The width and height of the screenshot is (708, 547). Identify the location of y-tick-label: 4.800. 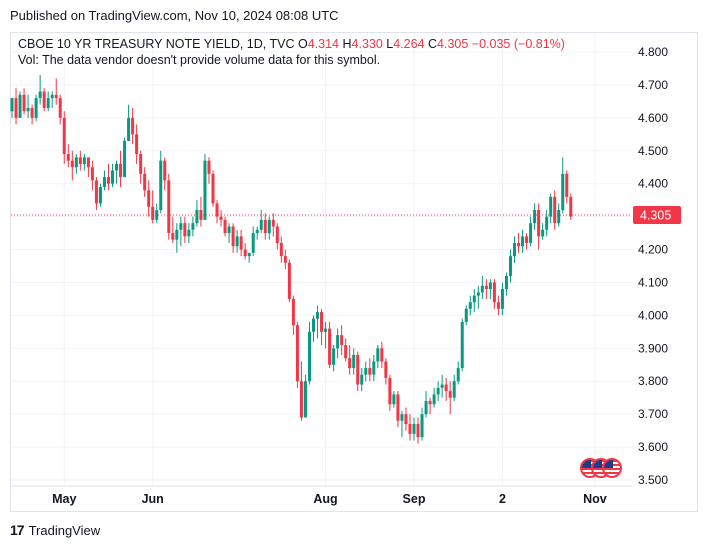
(653, 52).